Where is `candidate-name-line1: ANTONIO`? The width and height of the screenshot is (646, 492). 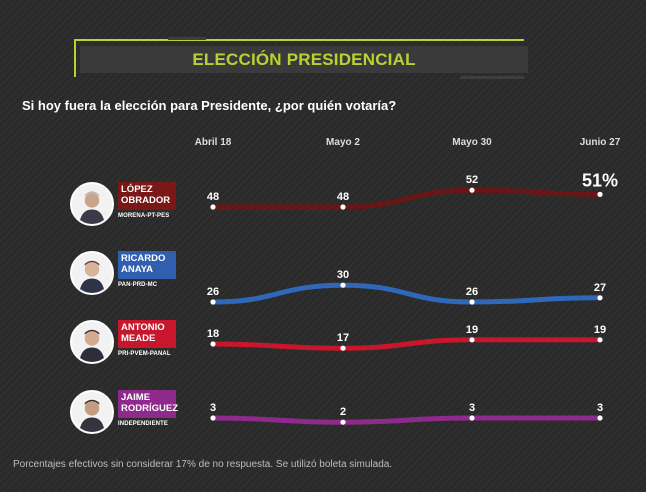 candidate-name-line1: ANTONIO is located at coordinates (143, 327).